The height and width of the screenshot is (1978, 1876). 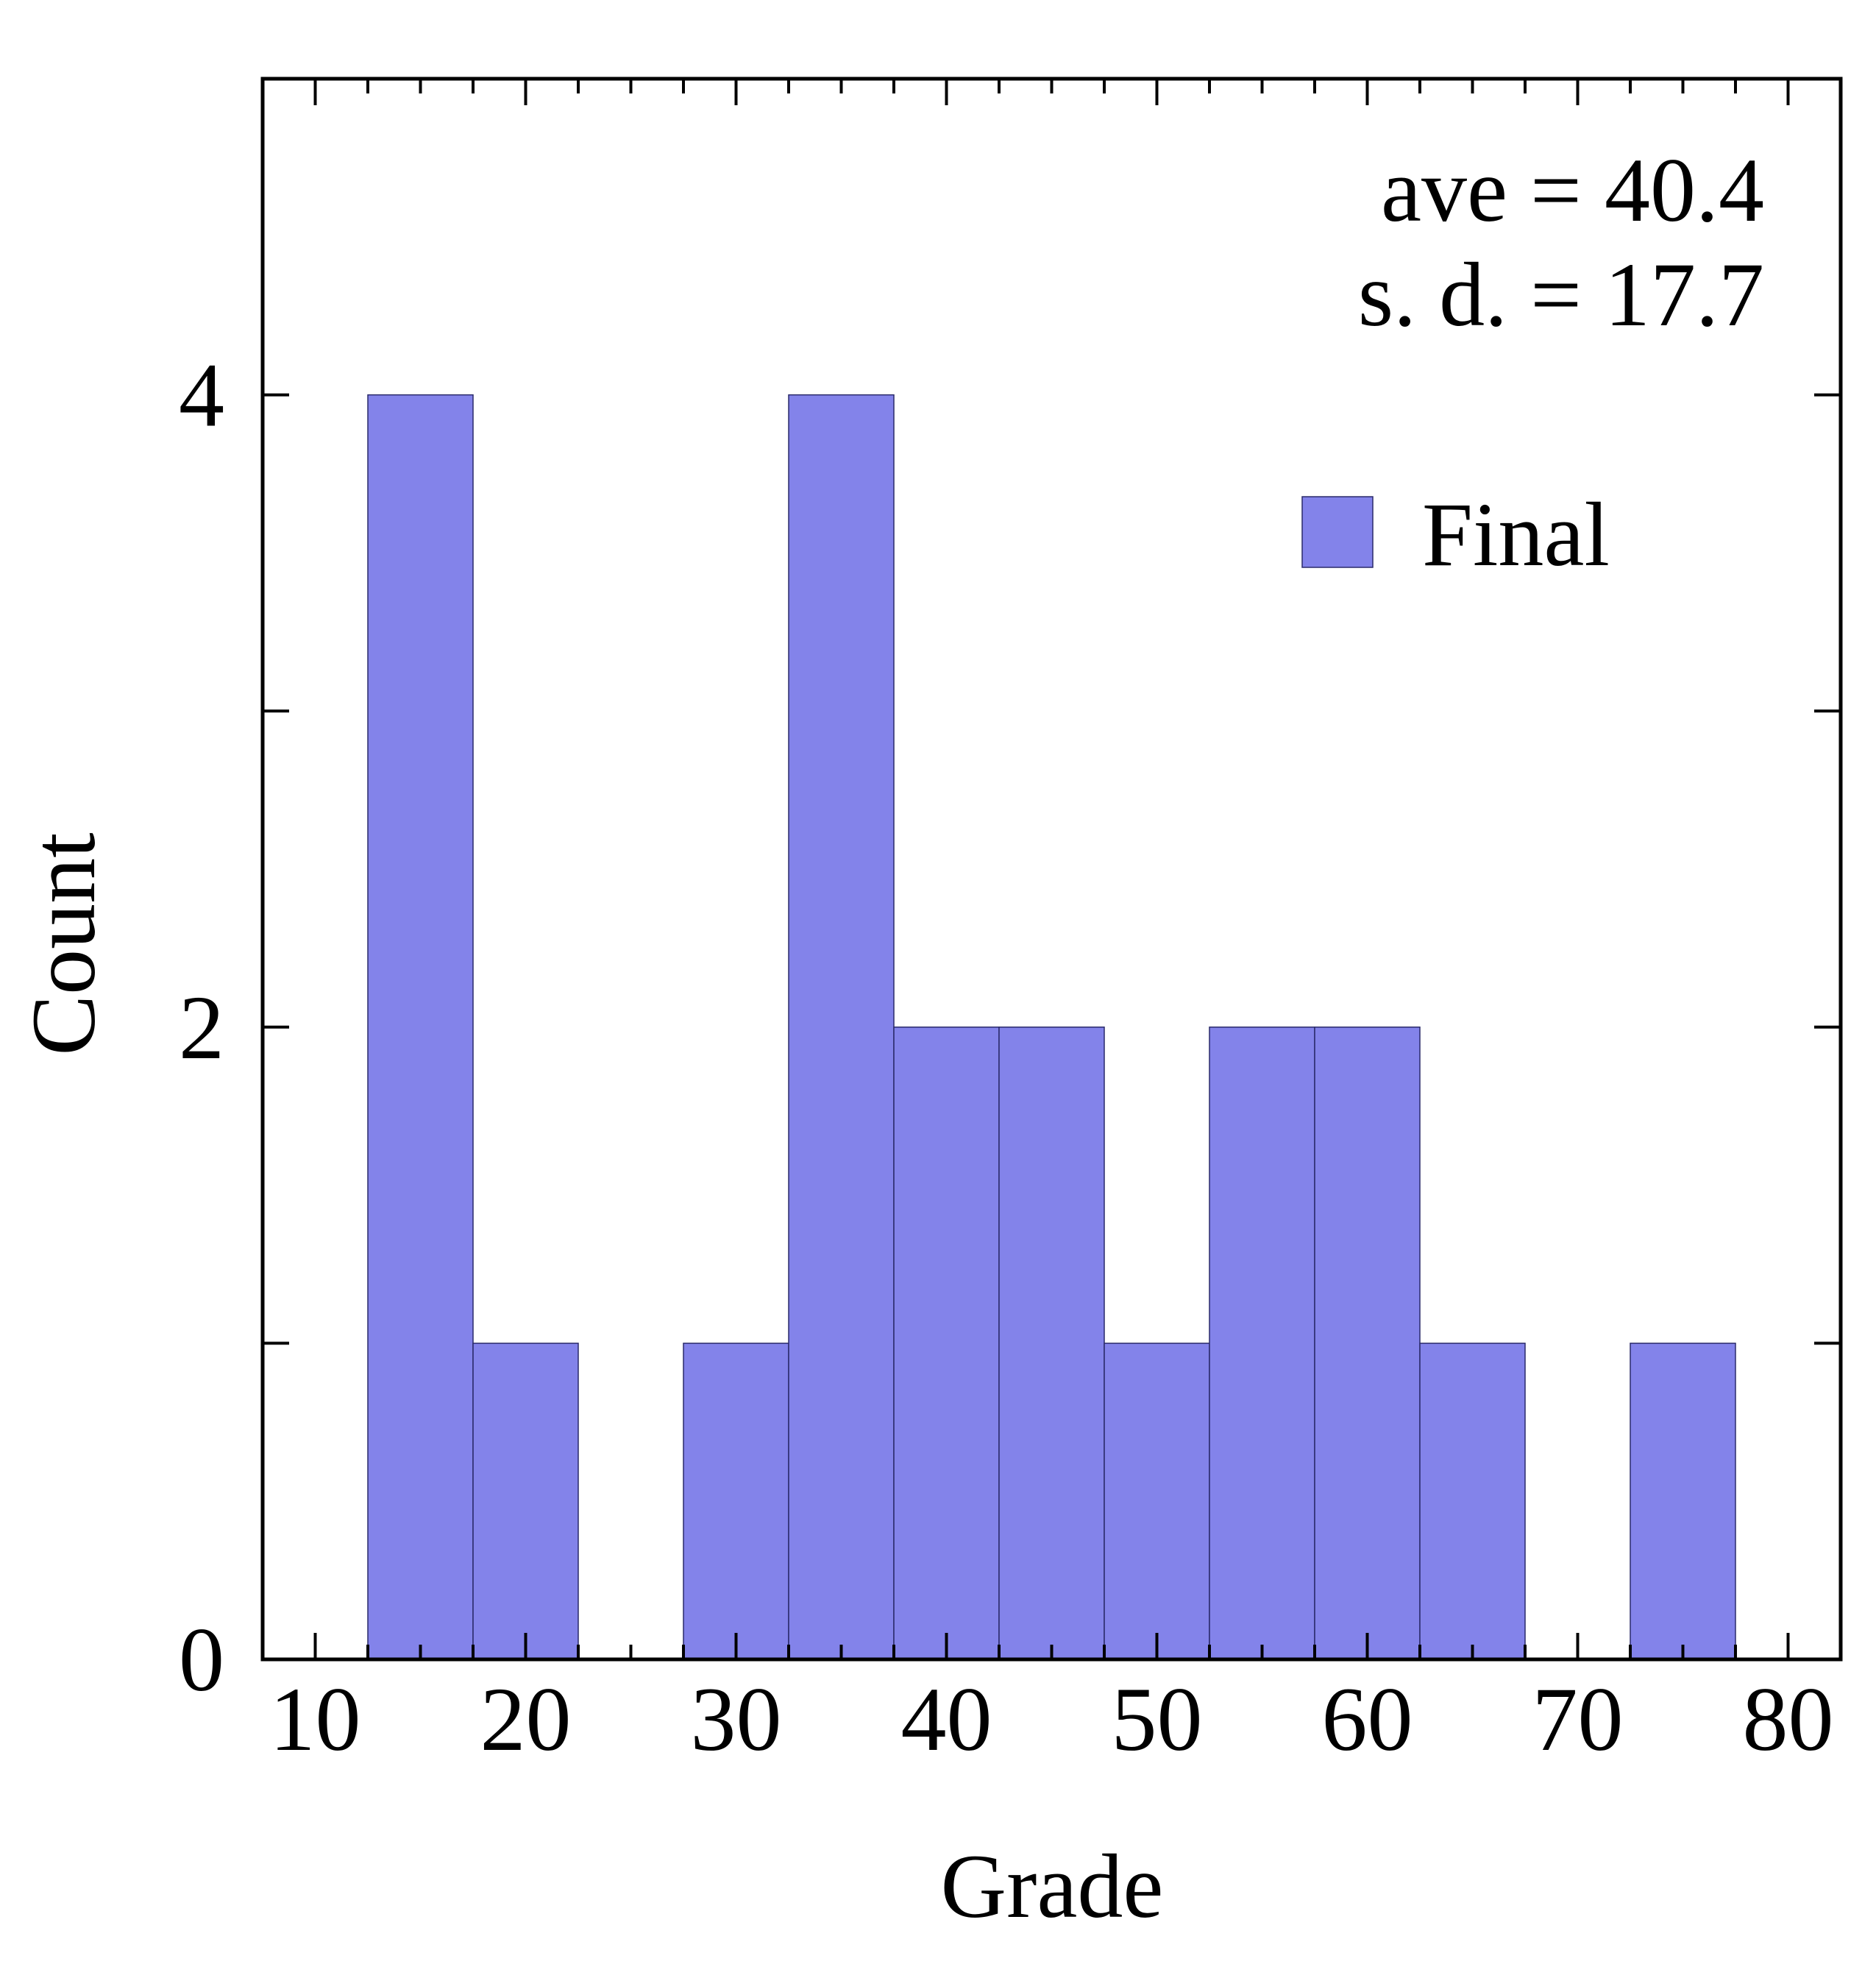 I want to click on y-tick-label: 4, so click(x=202, y=396).